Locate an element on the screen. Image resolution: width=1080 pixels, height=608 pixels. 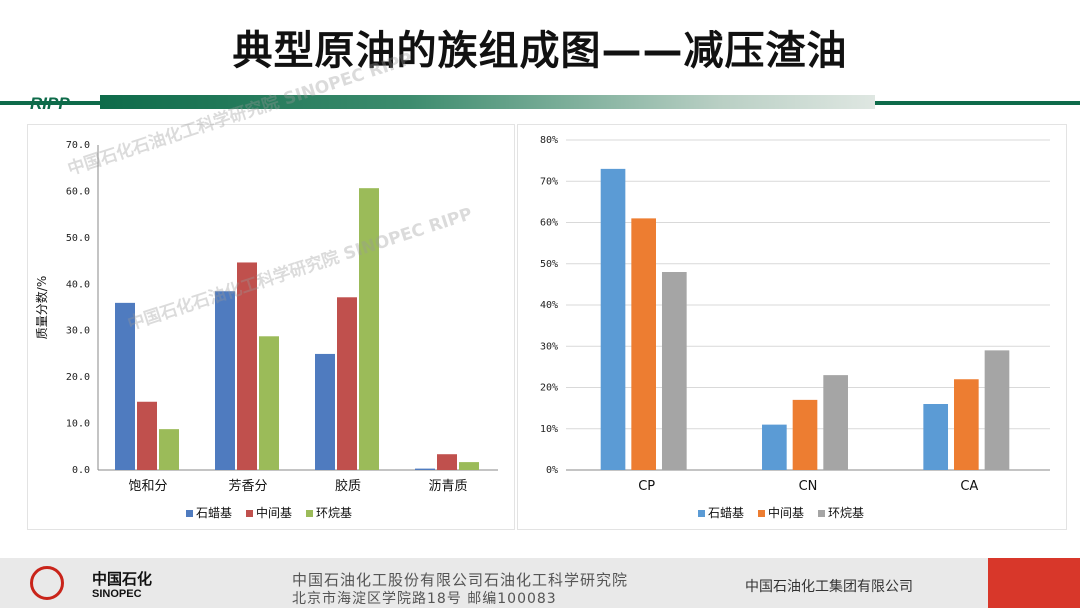
x-category-label: 饱和分 is located at coordinates (147, 486).